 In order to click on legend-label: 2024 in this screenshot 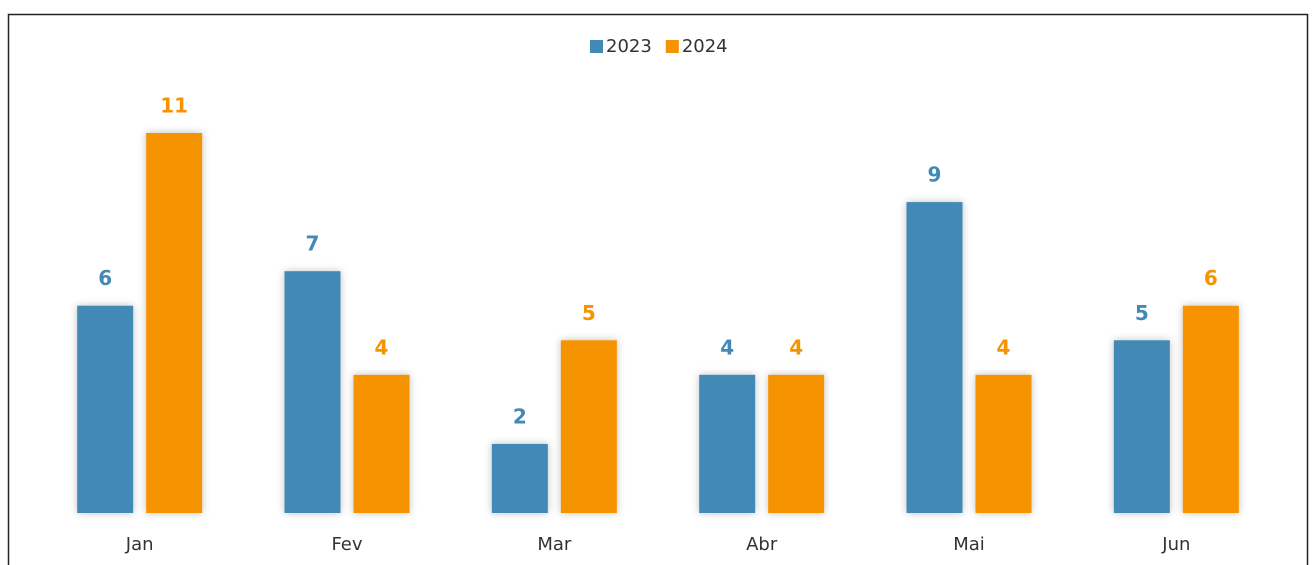, I will do `click(705, 46)`.